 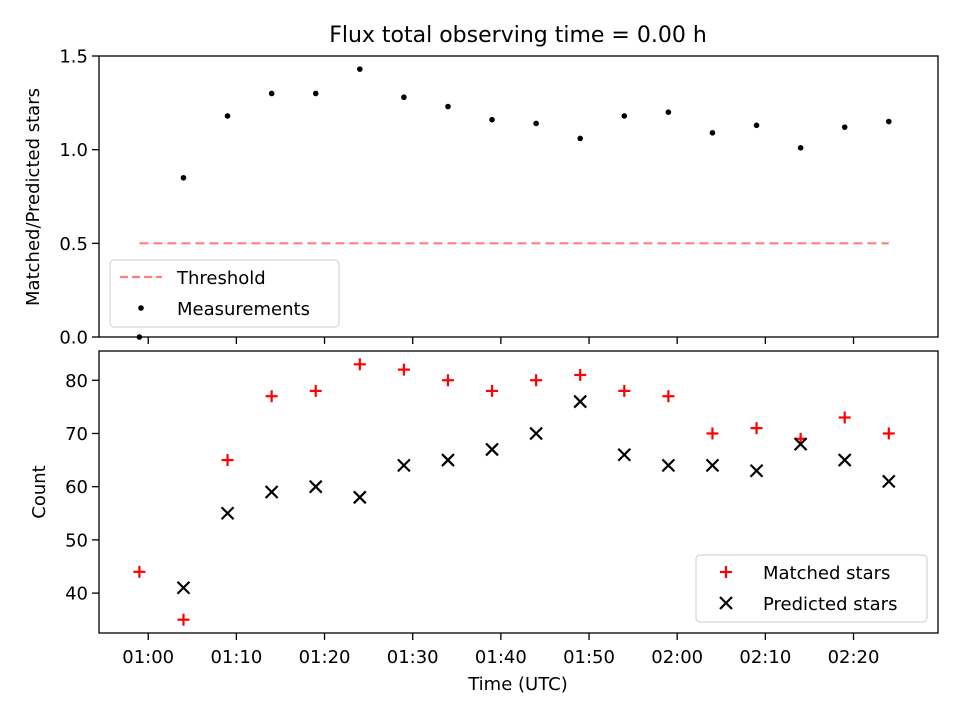 I want to click on y-tick-label: 50, so click(x=76, y=540).